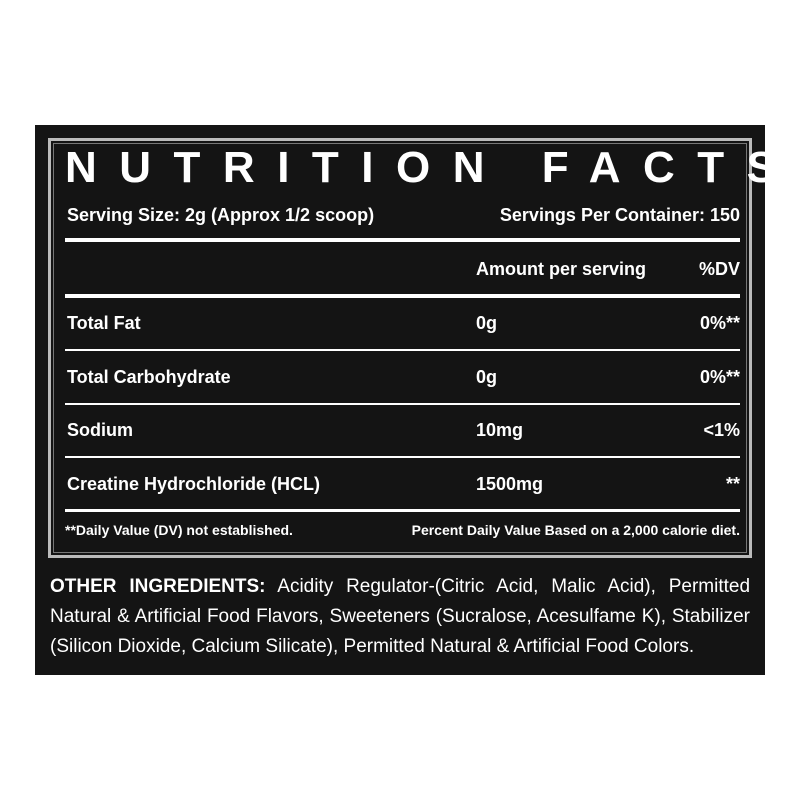  I want to click on servings-per-container: Servings Per Container: 150, so click(619, 215).